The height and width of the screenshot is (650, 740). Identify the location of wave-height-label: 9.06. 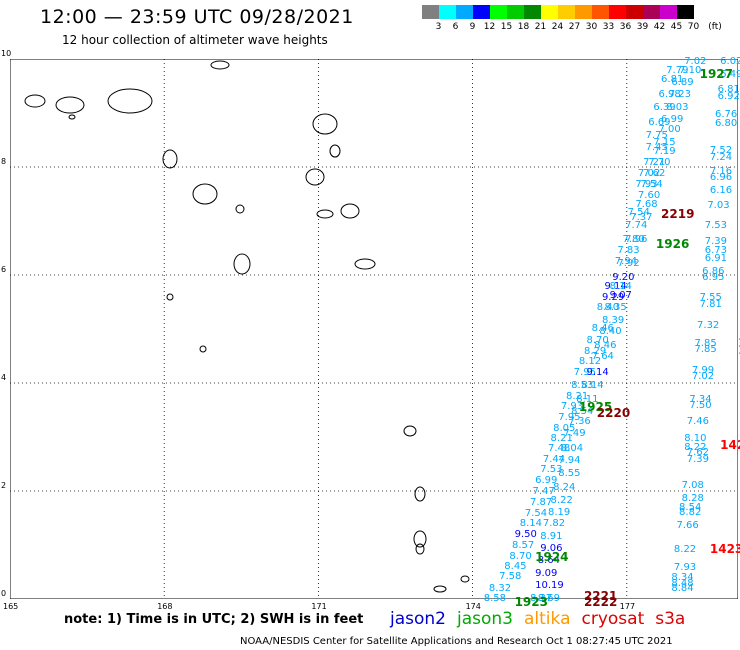
(551, 548).